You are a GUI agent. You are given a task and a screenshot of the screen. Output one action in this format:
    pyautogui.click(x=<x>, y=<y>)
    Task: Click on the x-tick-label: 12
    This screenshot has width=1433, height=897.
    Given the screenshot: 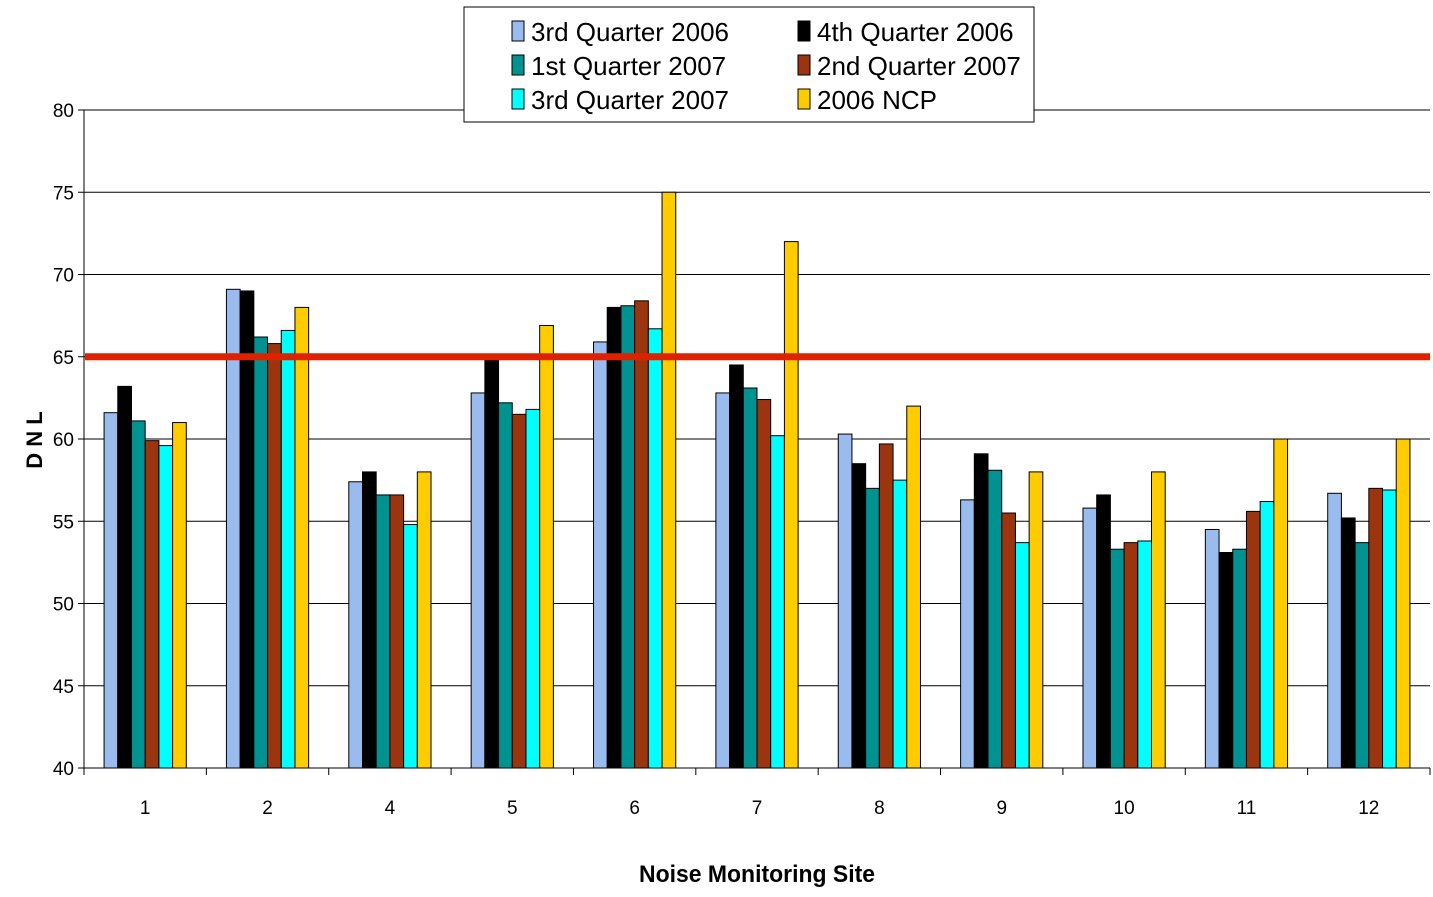 What is the action you would take?
    pyautogui.click(x=1368, y=808)
    